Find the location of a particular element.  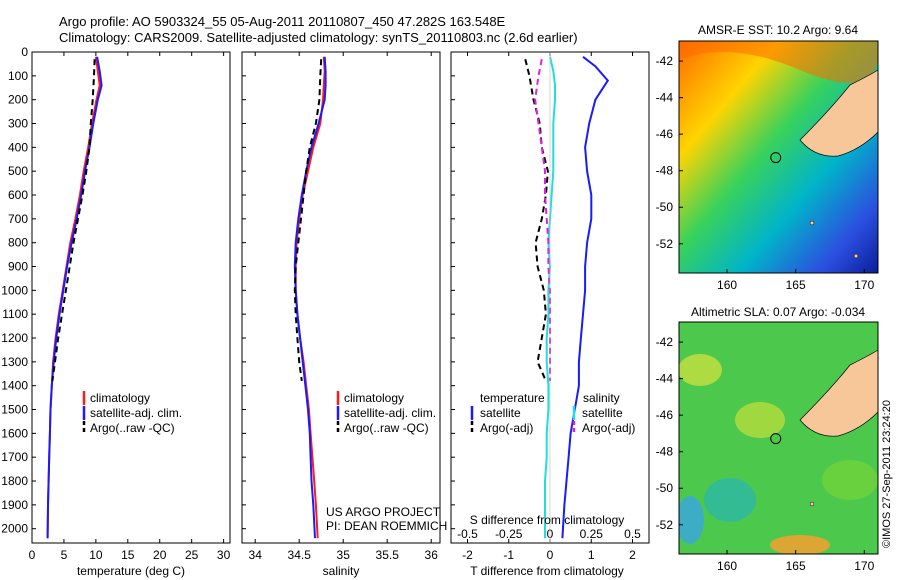

sla-map-title: Altimetric SLA: 0.07 Argo: -0.034 is located at coordinates (778, 312).